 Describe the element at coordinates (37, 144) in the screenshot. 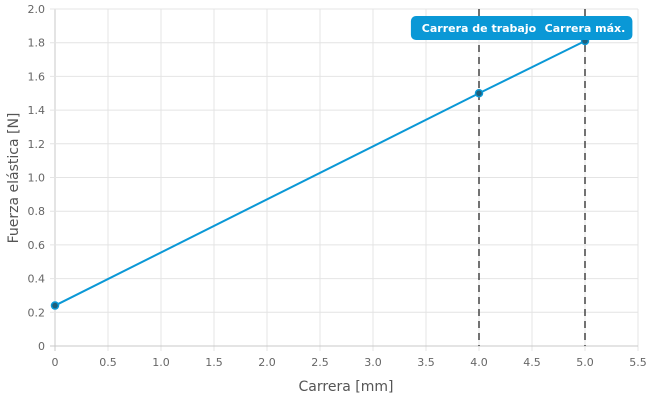

I see `y-tick-label: 1.2` at that location.